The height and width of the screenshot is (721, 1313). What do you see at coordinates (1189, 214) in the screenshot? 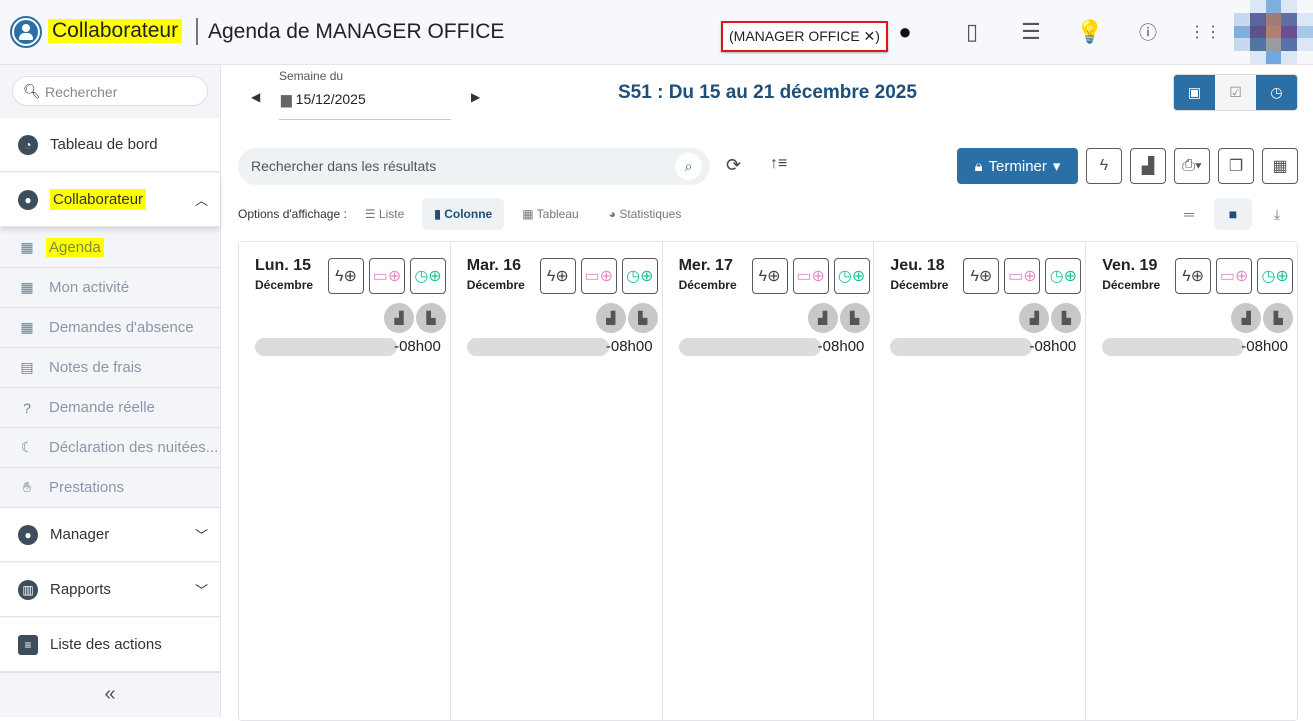
I see `compact-density-button: ═` at bounding box center [1189, 214].